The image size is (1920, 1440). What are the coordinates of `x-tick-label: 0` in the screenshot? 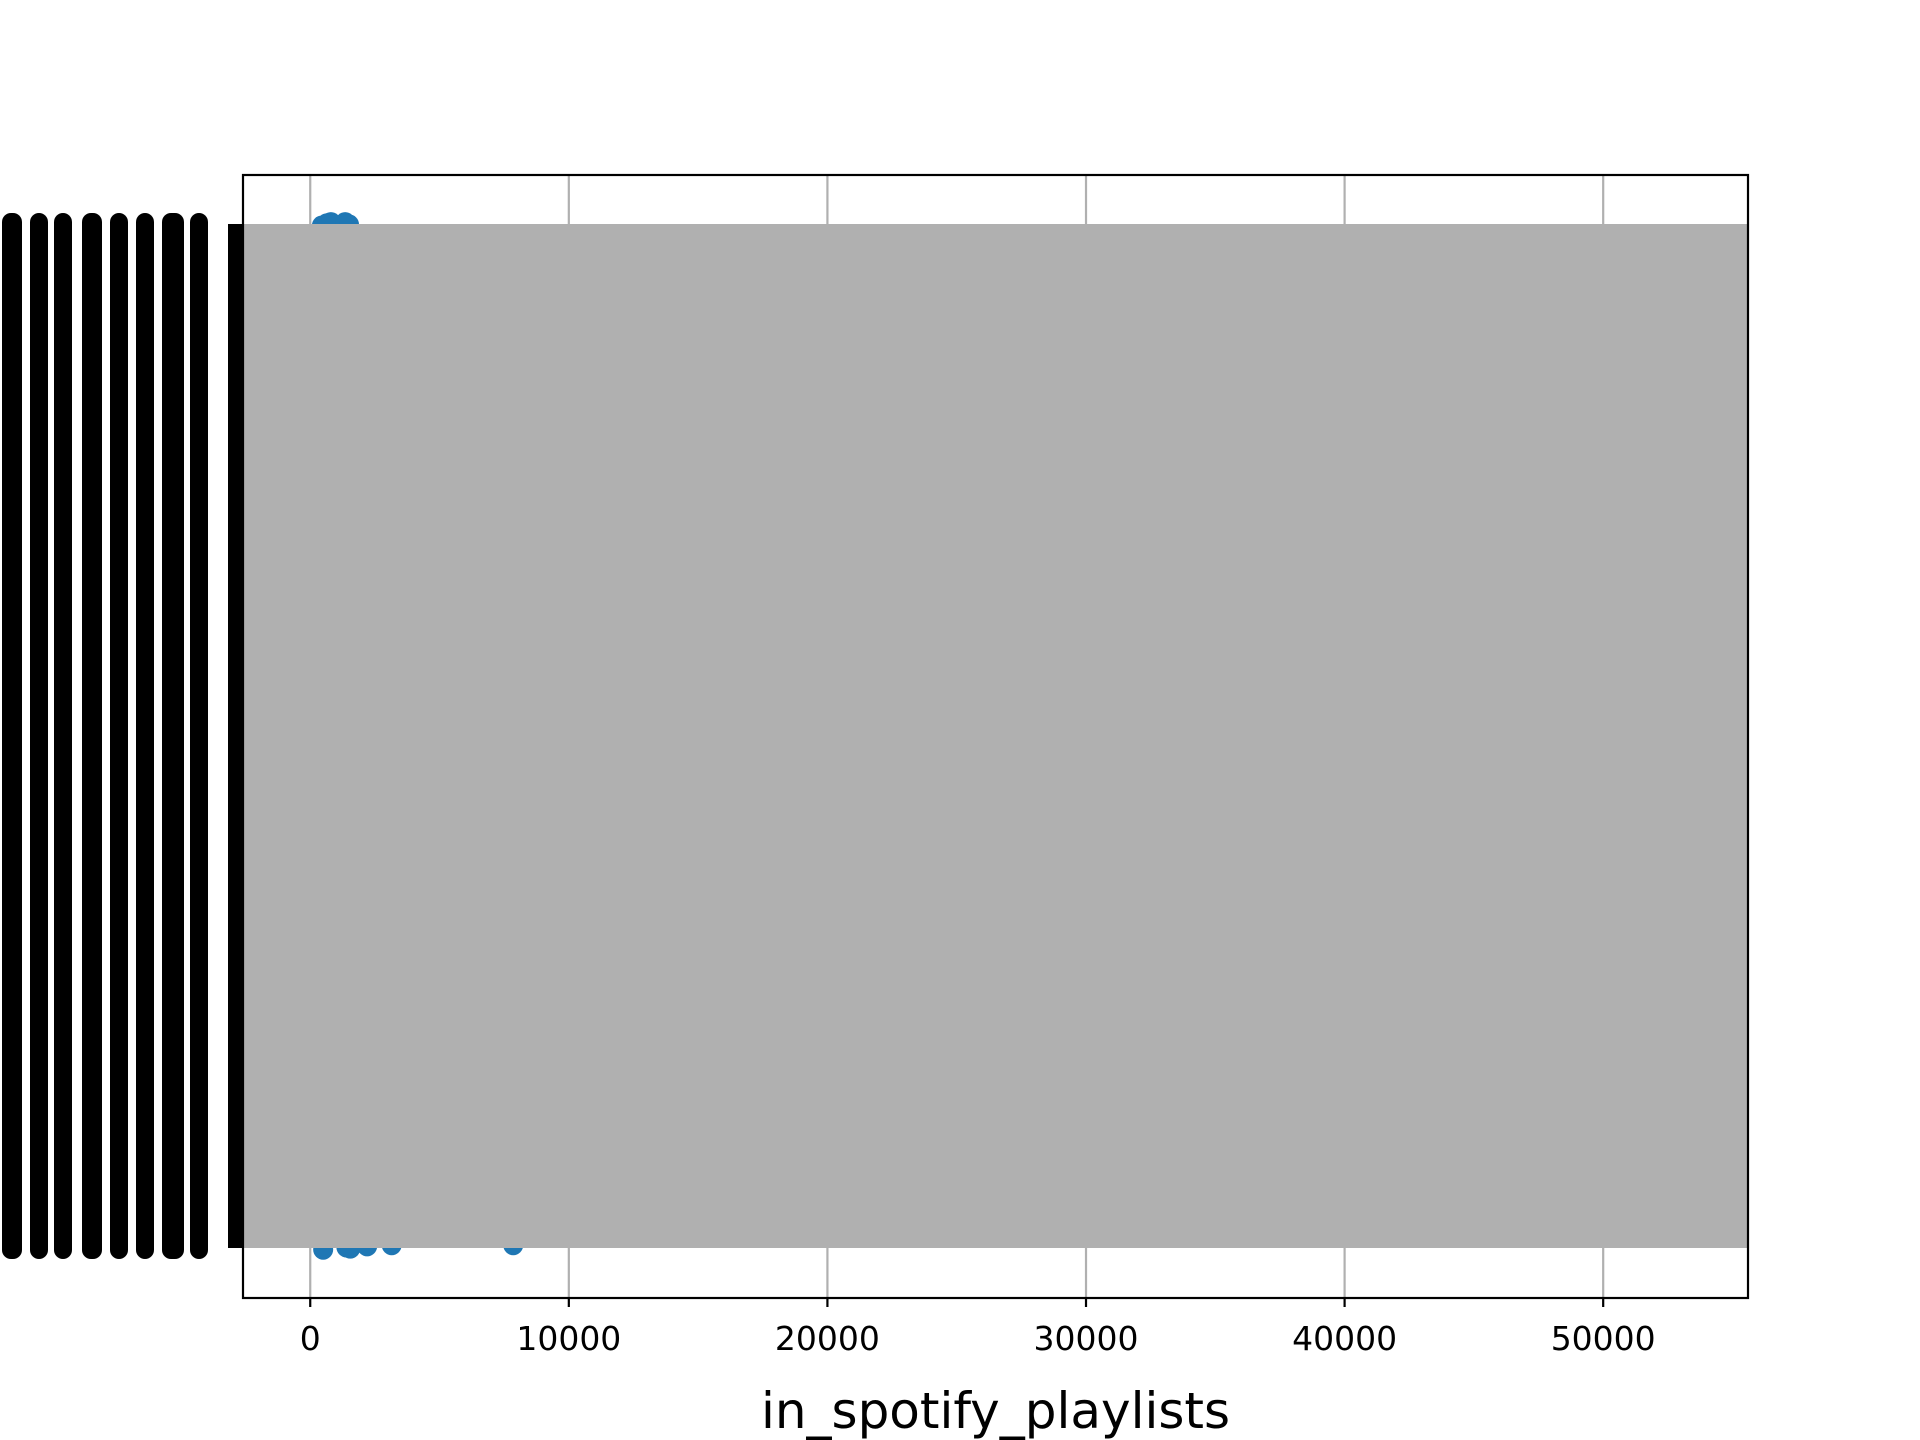 It's located at (310, 1338).